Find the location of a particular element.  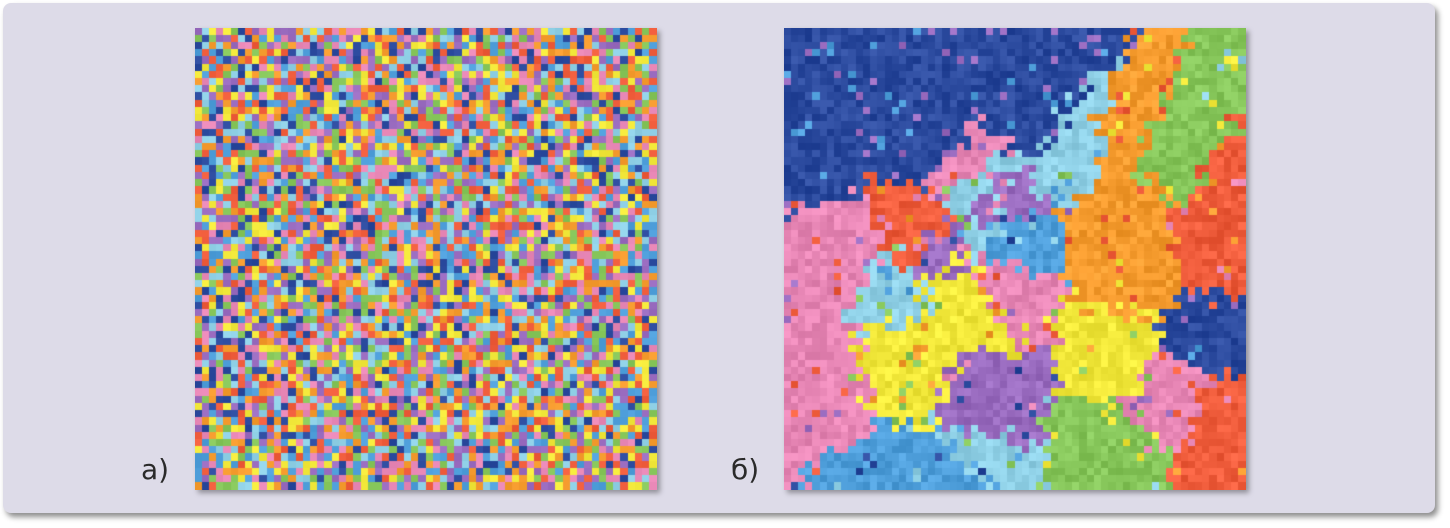

panel-label-a: а) is located at coordinates (155, 469).